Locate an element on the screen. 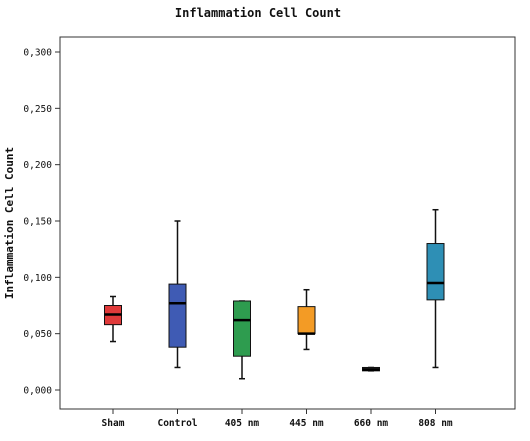 This screenshot has width=530, height=441. y-tick-label: 0,200 is located at coordinates (37, 165).